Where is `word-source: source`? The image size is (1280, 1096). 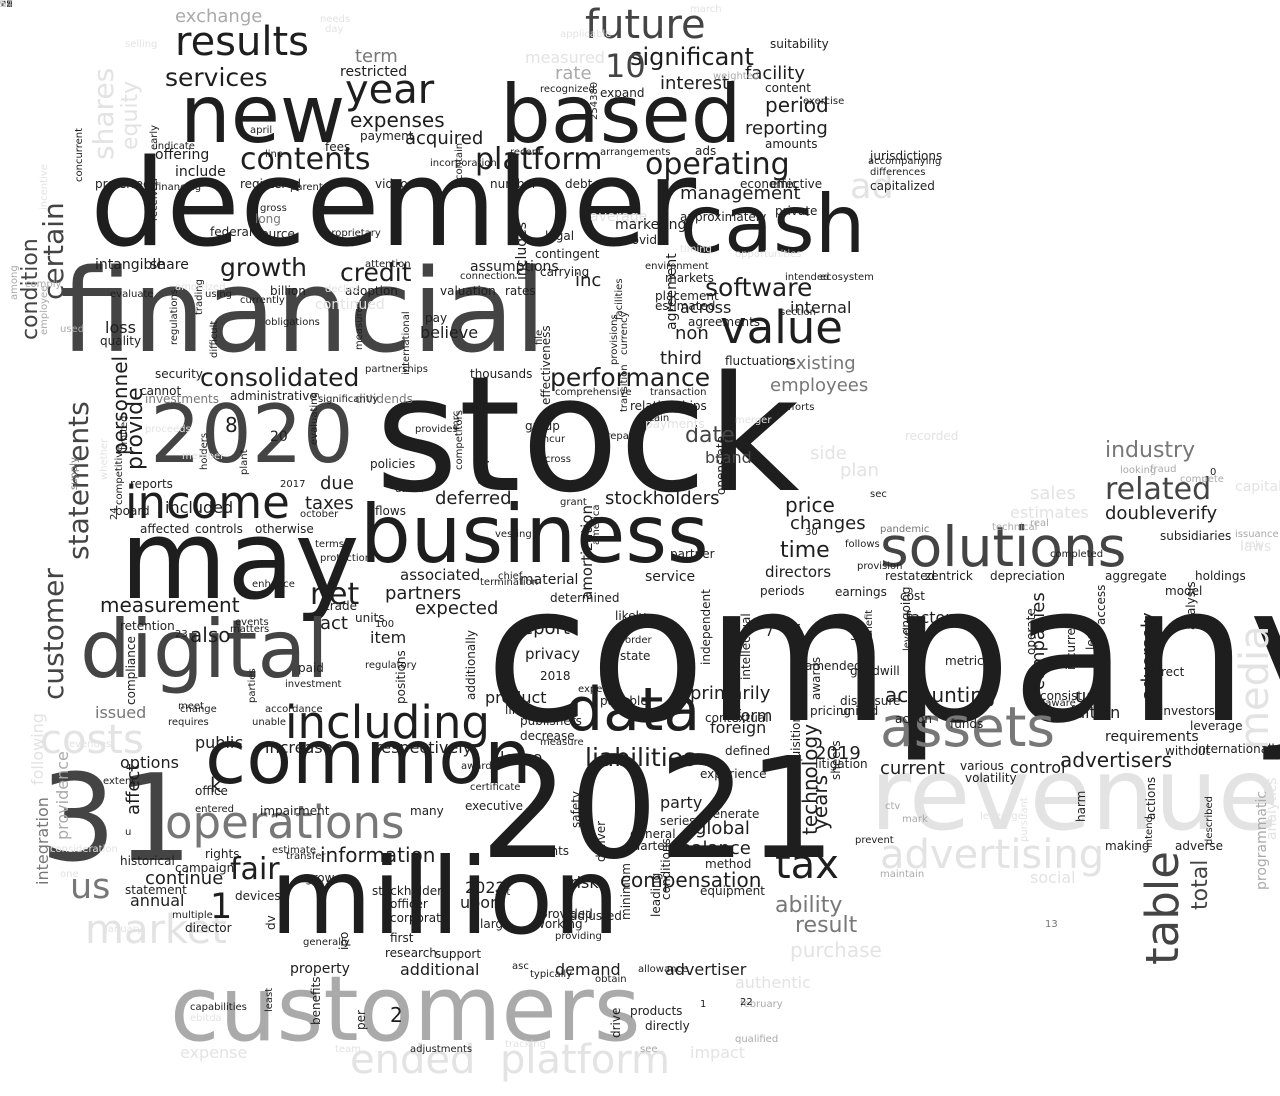 word-source: source is located at coordinates (275, 234).